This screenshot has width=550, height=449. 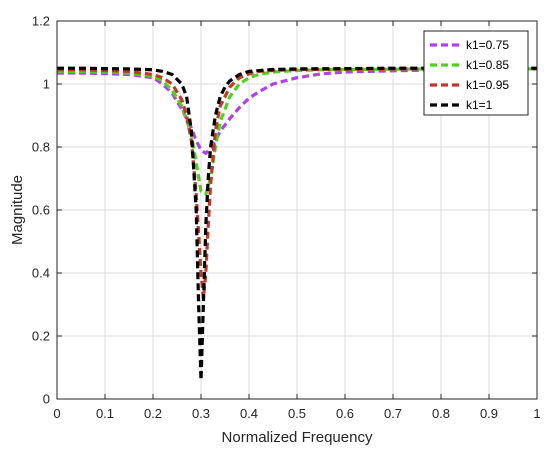 What do you see at coordinates (41, 336) in the screenshot?
I see `y-tick-label: 0.2` at bounding box center [41, 336].